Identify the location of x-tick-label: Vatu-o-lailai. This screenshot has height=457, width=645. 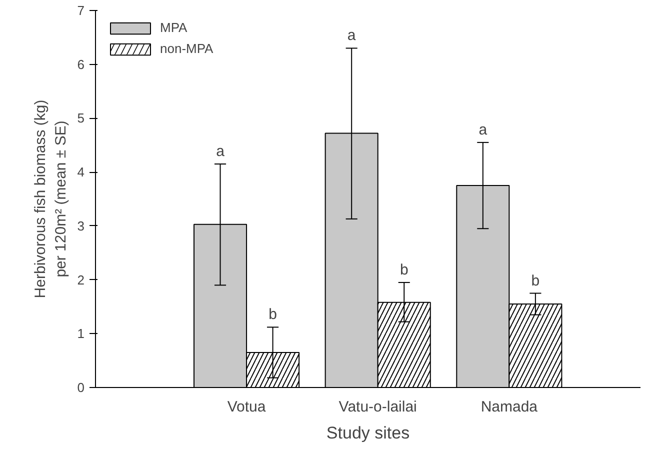
(377, 407).